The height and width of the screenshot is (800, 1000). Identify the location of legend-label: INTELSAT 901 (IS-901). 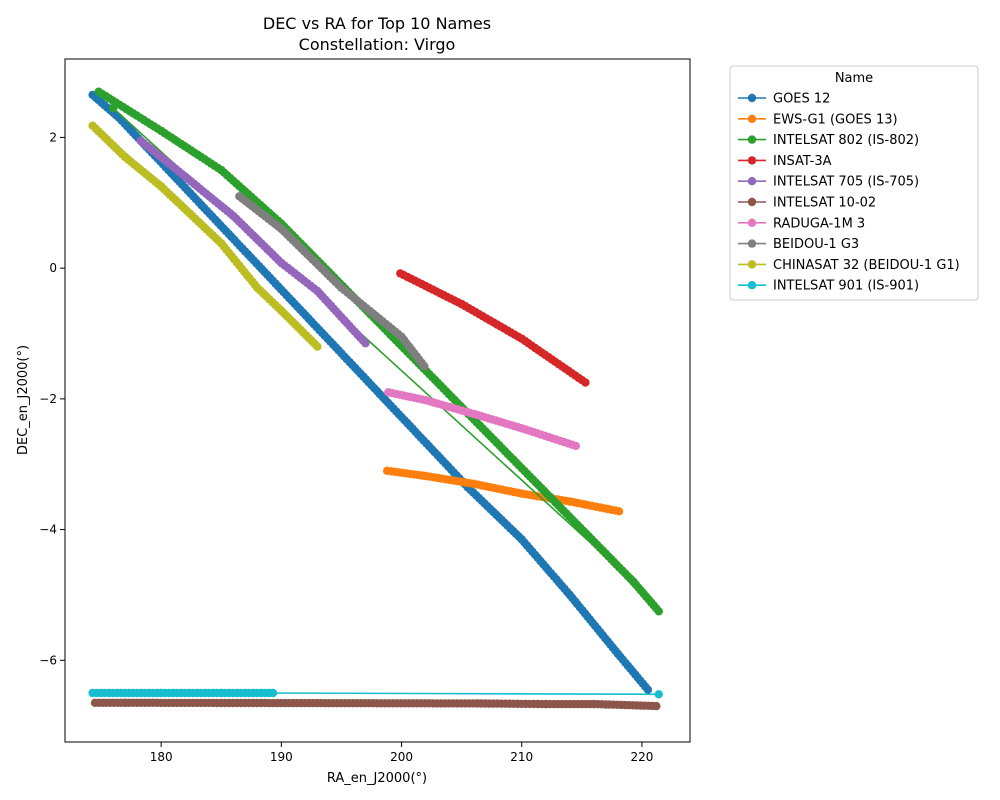
(846, 286).